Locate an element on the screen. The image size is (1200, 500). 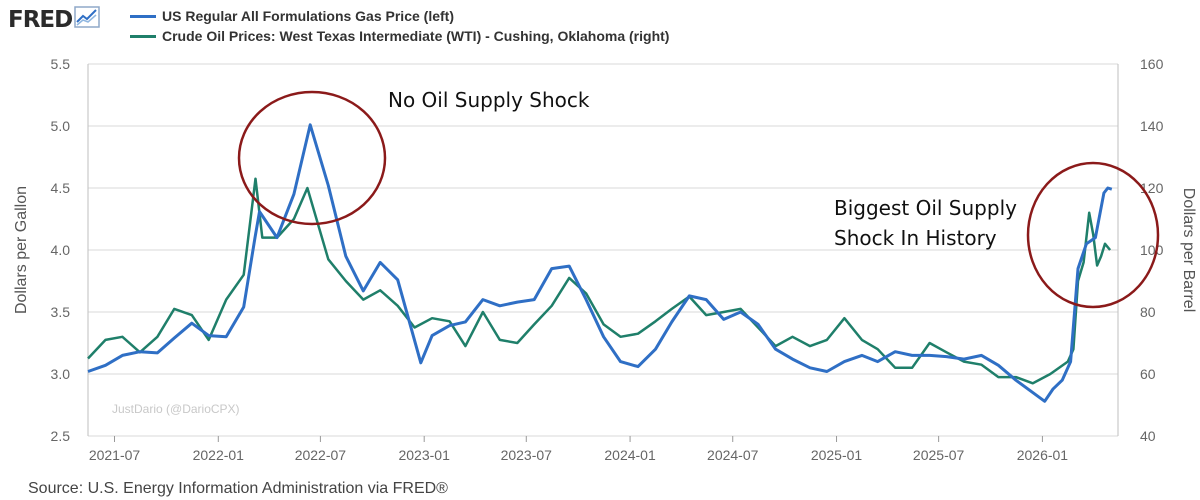
legend-swatch-wti-price is located at coordinates (143, 36).